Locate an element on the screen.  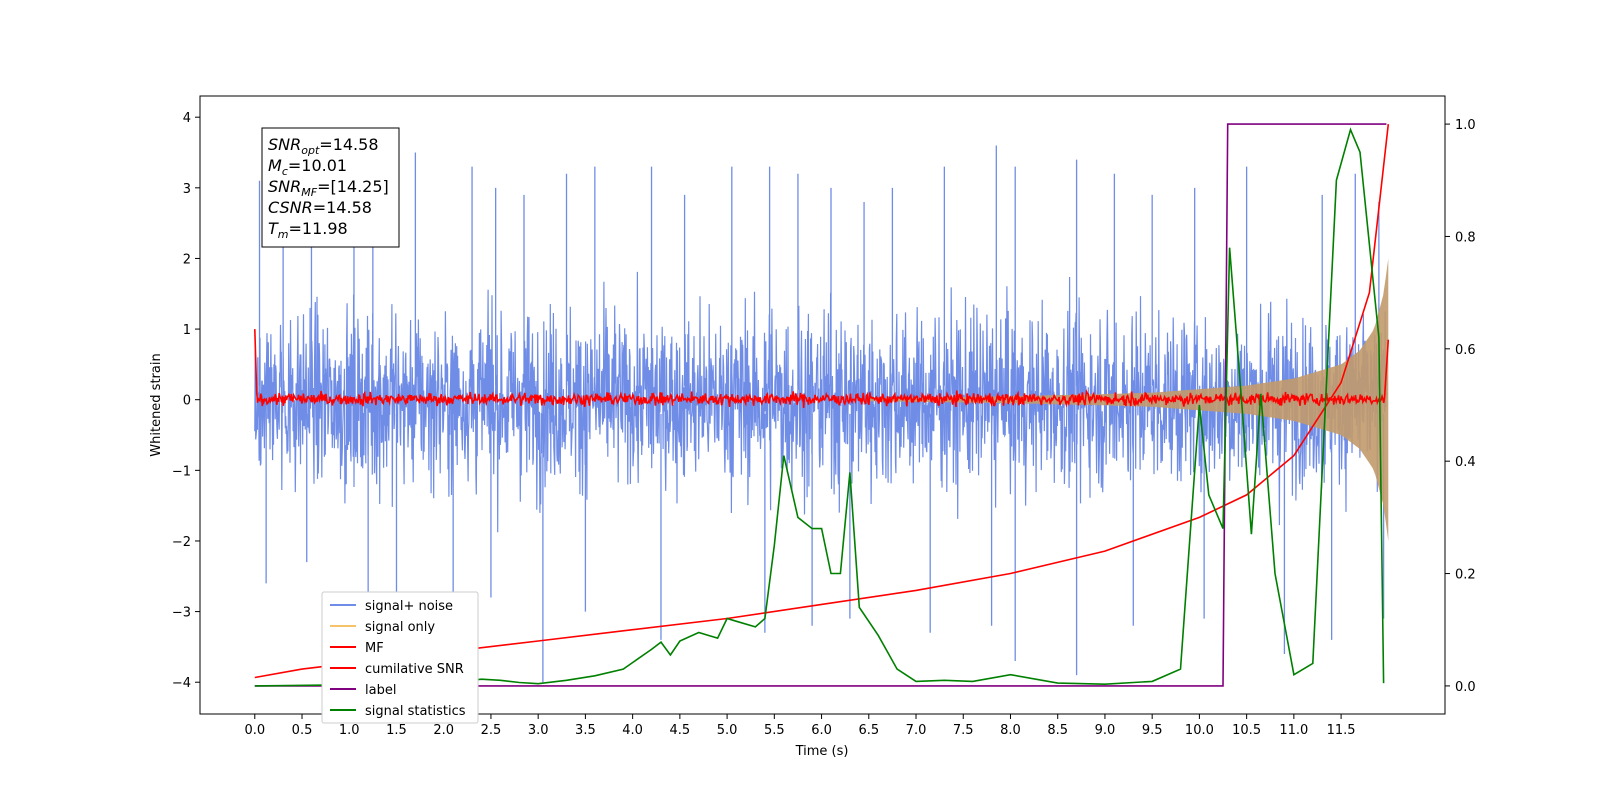
y-tick-label: 2 is located at coordinates (187, 259).